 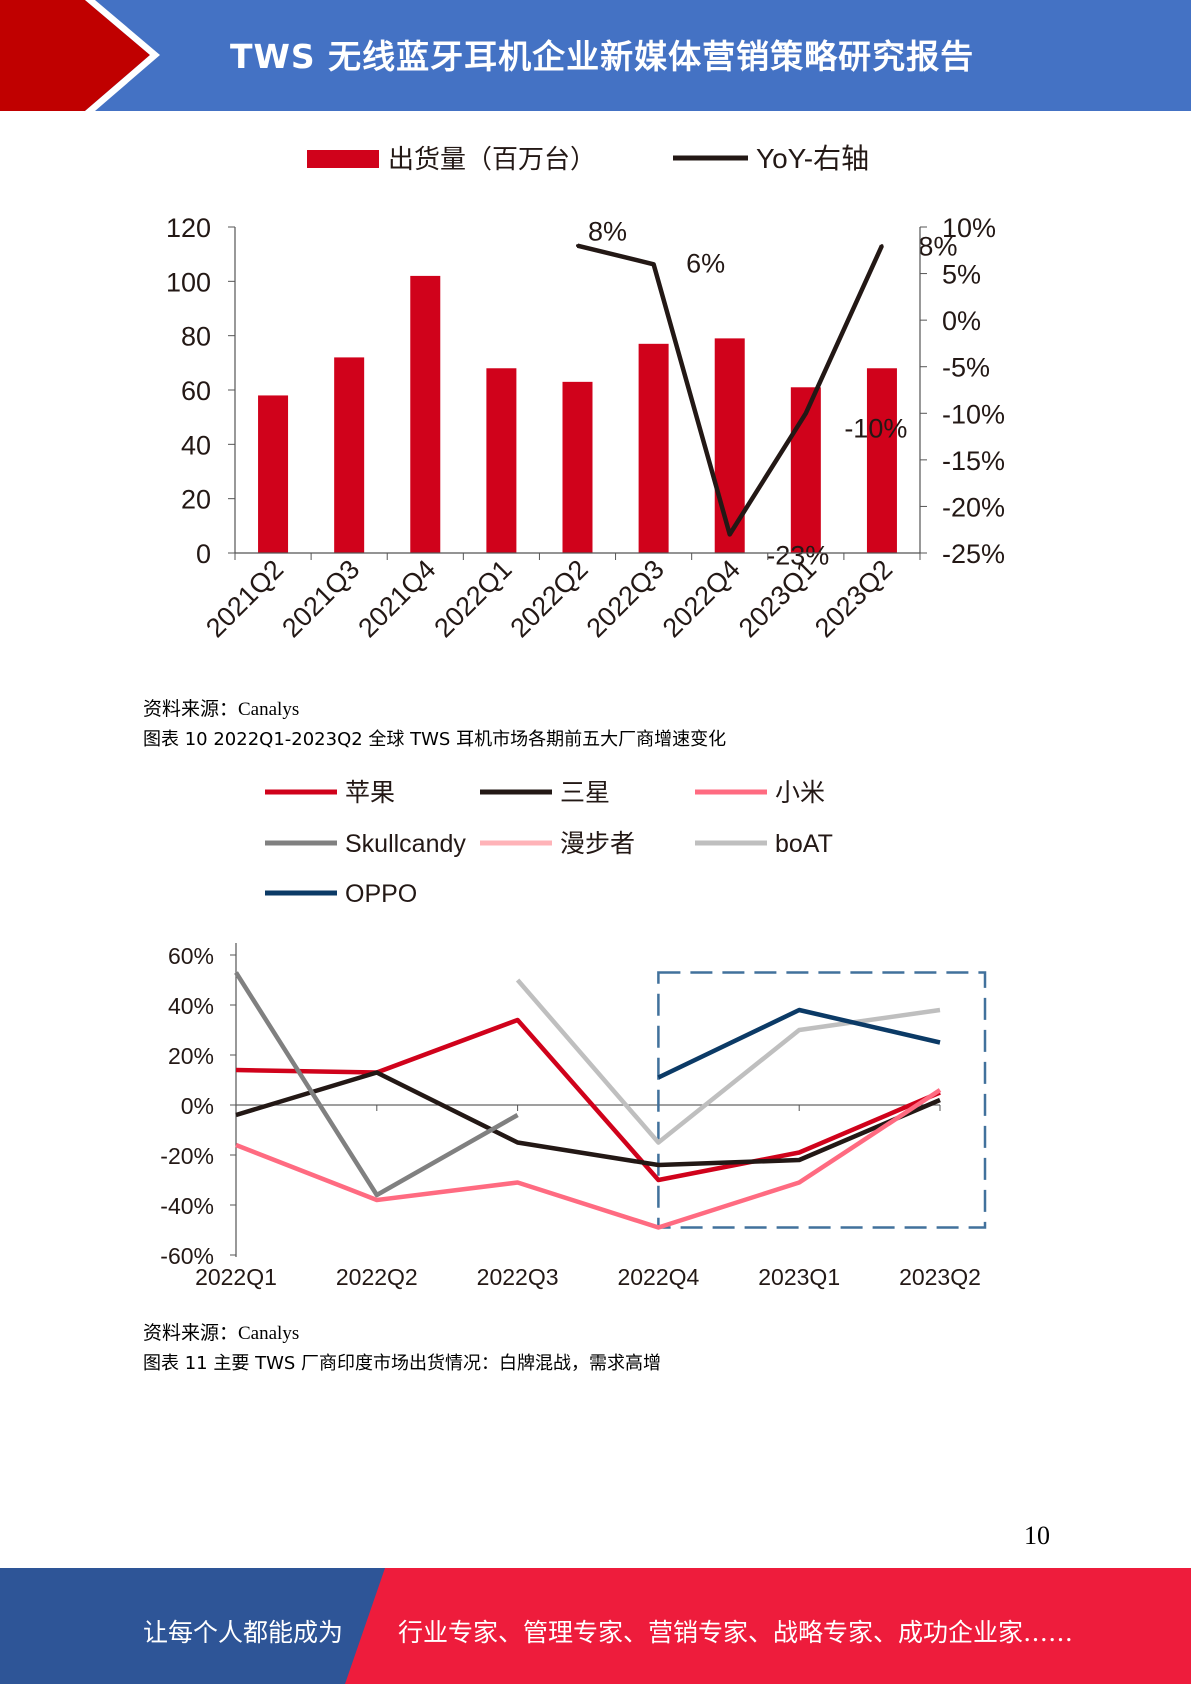 I want to click on chart2-x-tick-label: 2023Q2, so click(x=940, y=1277).